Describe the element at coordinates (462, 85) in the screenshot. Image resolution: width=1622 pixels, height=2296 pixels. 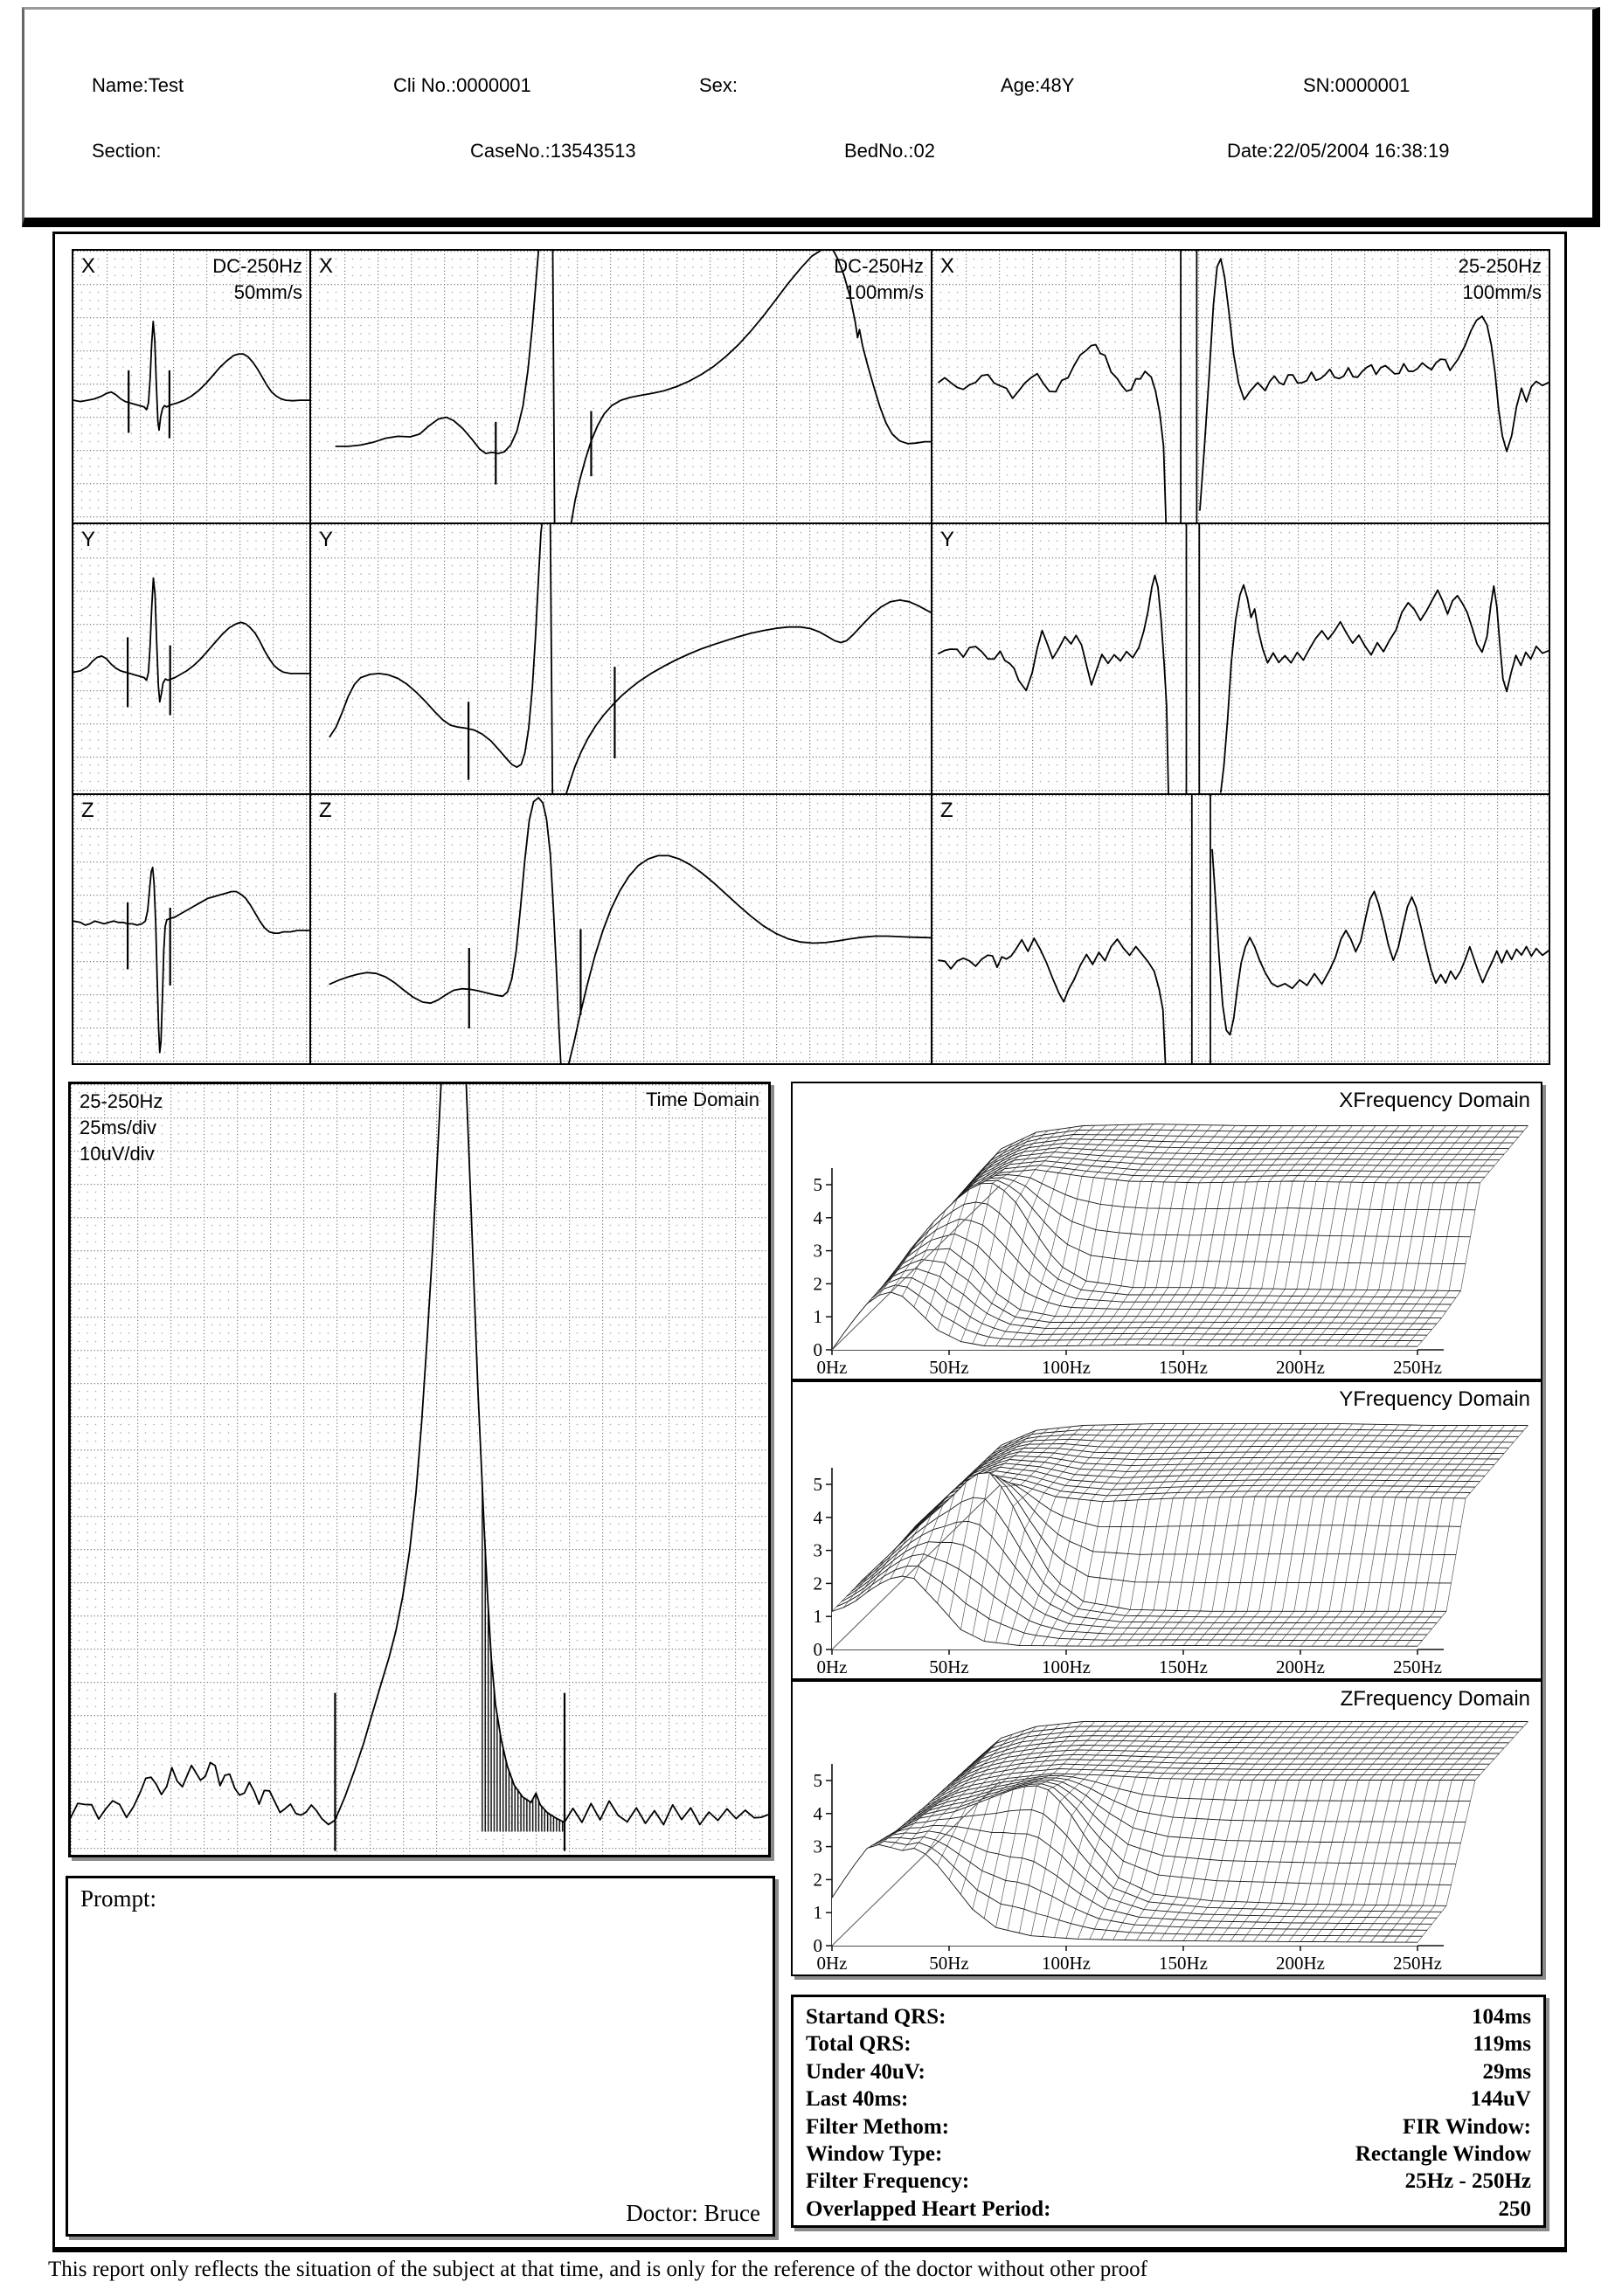
I see `cli-no: Cli No.:0000001` at that location.